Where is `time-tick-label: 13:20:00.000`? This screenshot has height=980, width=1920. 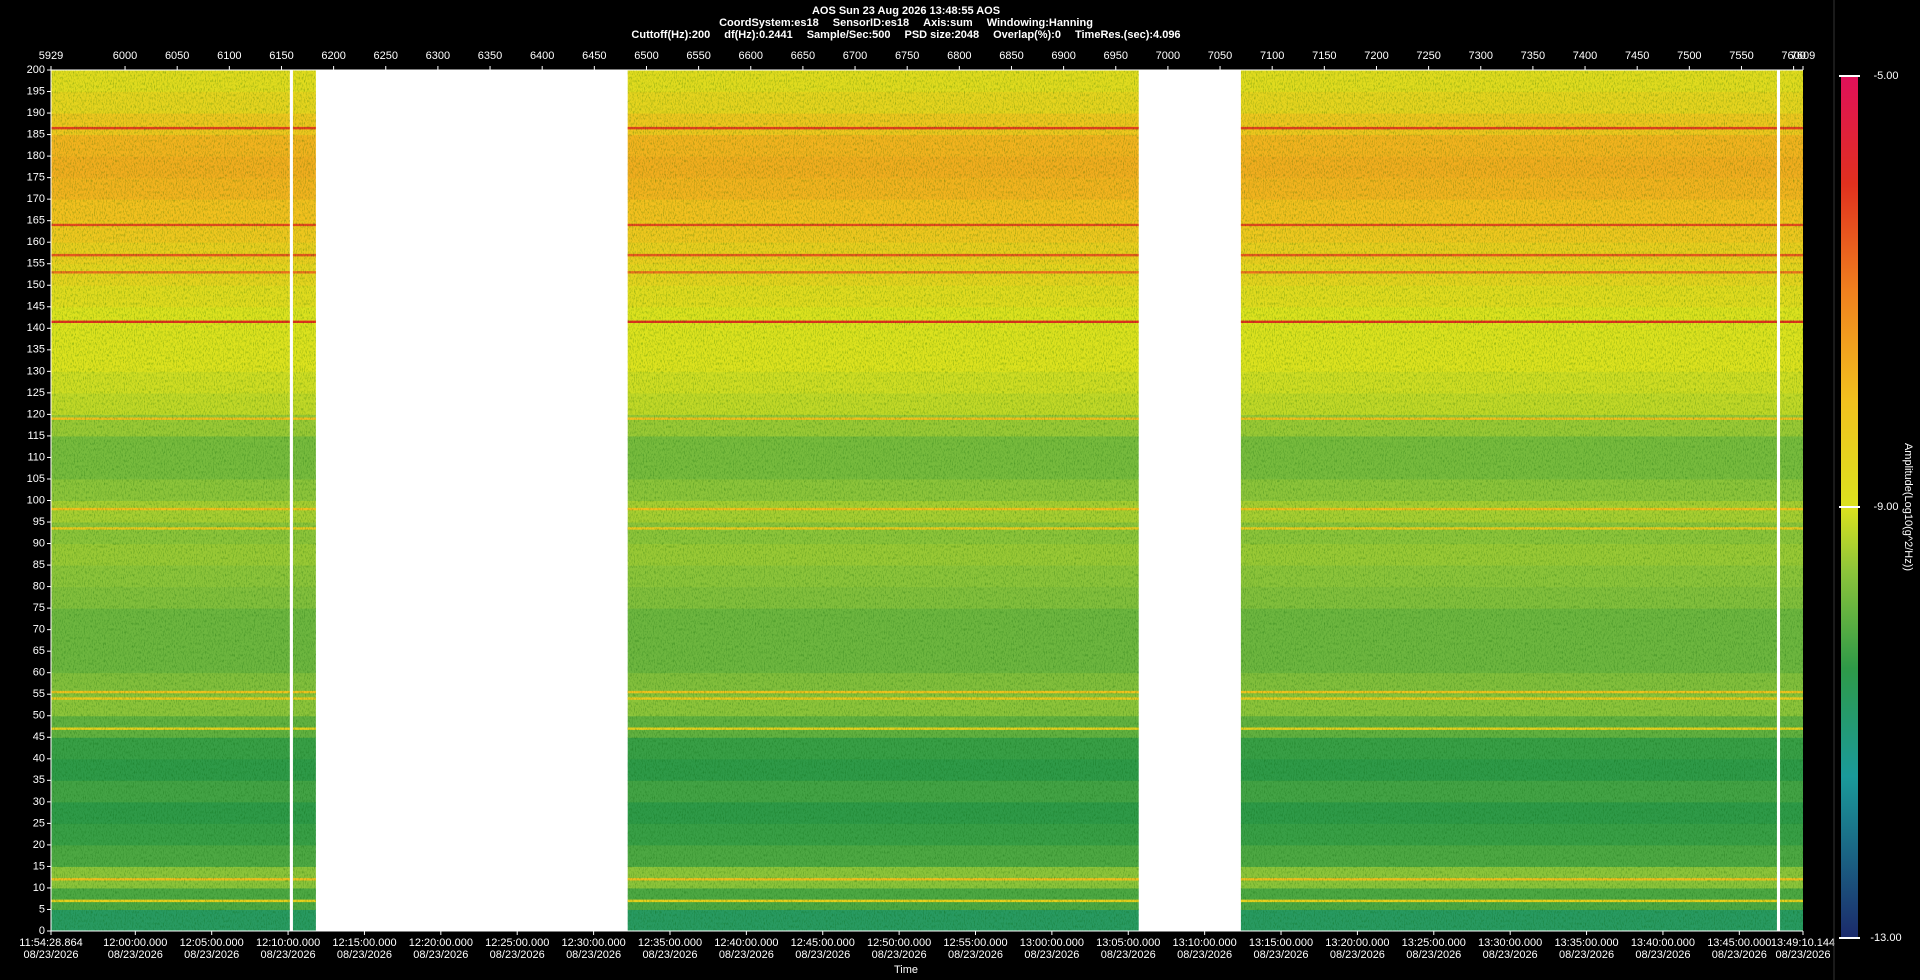 time-tick-label: 13:20:00.000 is located at coordinates (1357, 943).